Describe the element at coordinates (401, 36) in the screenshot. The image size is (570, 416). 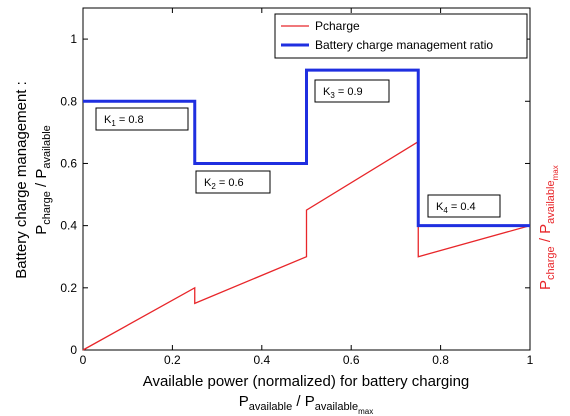
I see `legend-box` at that location.